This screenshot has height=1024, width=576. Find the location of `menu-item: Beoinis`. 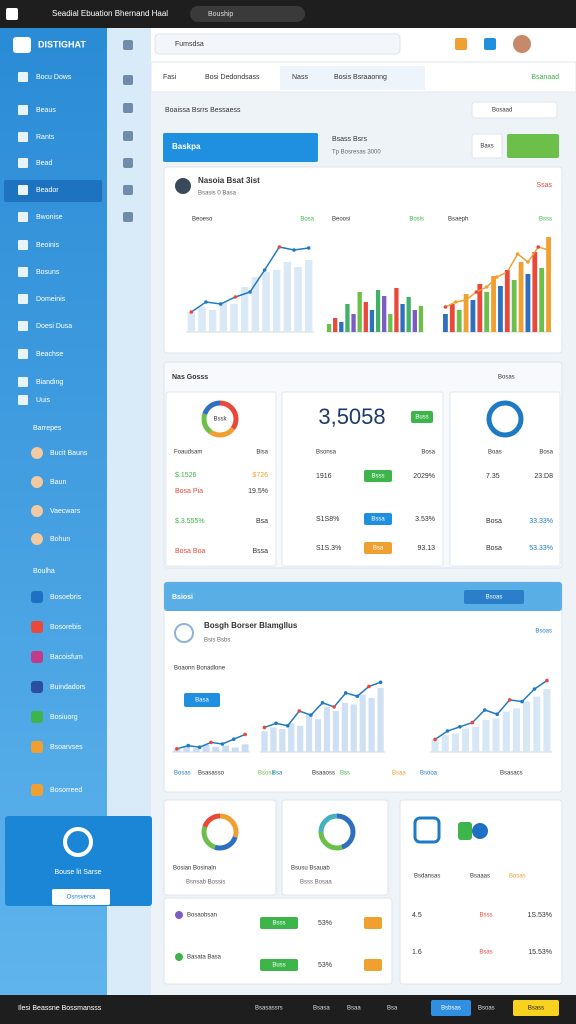

menu-item: Beoinis is located at coordinates (47, 245).